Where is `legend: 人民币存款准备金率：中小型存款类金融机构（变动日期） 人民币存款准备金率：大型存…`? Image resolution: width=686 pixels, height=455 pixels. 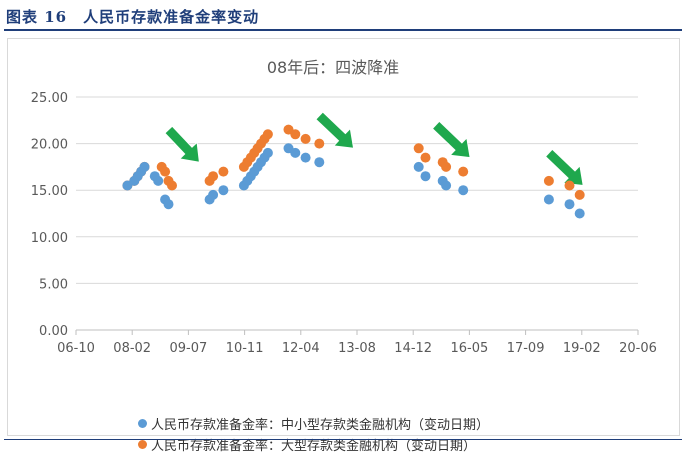 legend: 人民币存款准备金率：中小型存款类金融机构（变动日期） 人民币存款准备金率：大型存… is located at coordinates (313, 434).